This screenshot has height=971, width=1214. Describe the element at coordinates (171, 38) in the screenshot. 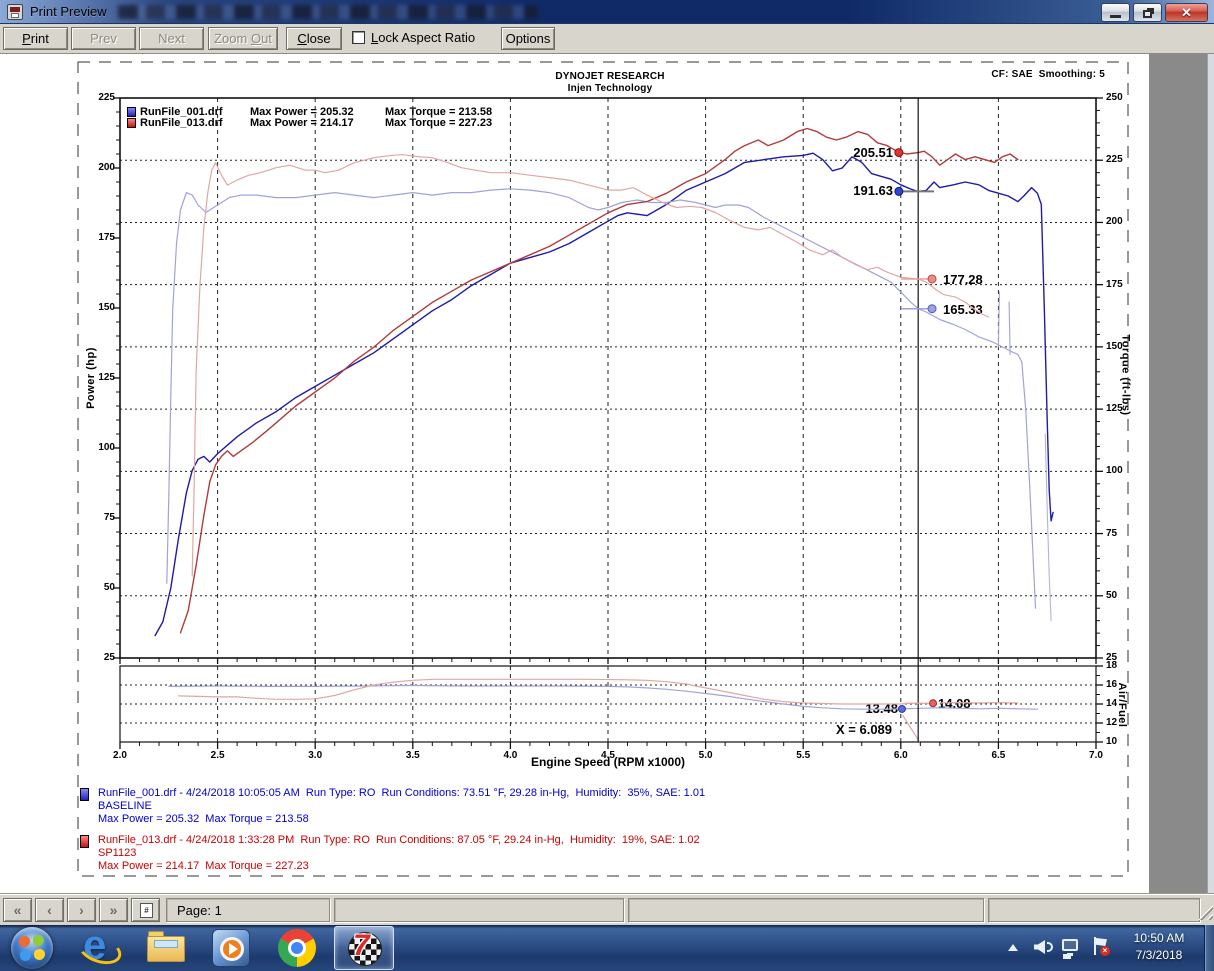

I see `next-button: Next` at that location.